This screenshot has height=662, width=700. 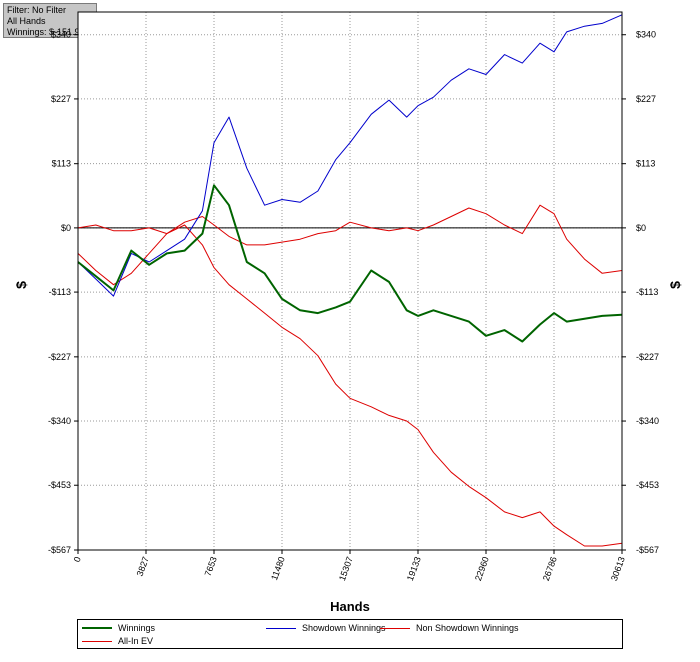 What do you see at coordinates (77, 559) in the screenshot?
I see `x-tick-label: 0` at bounding box center [77, 559].